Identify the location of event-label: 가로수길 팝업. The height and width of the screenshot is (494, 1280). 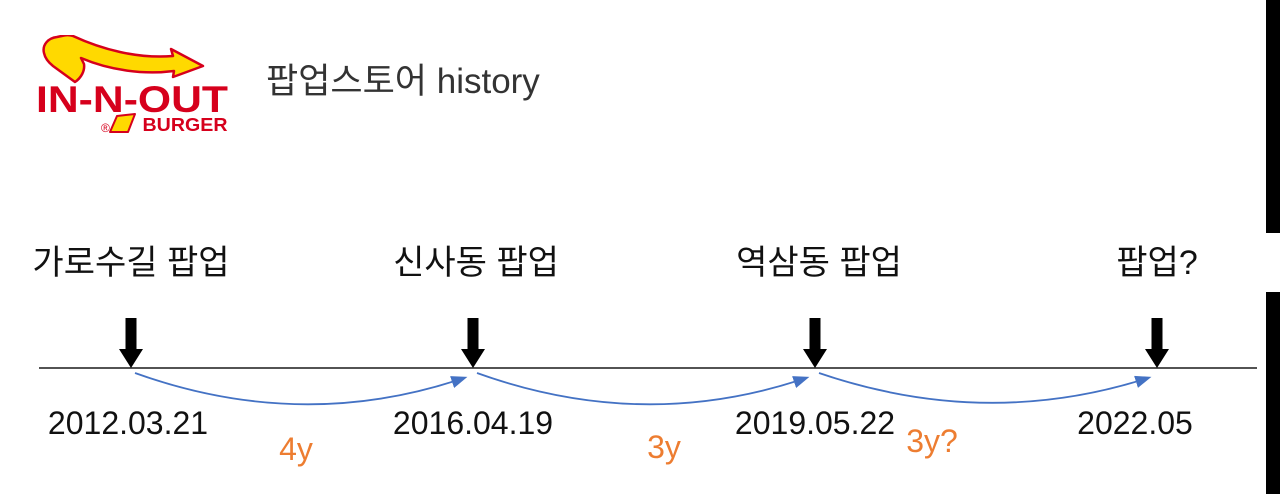
(131, 263).